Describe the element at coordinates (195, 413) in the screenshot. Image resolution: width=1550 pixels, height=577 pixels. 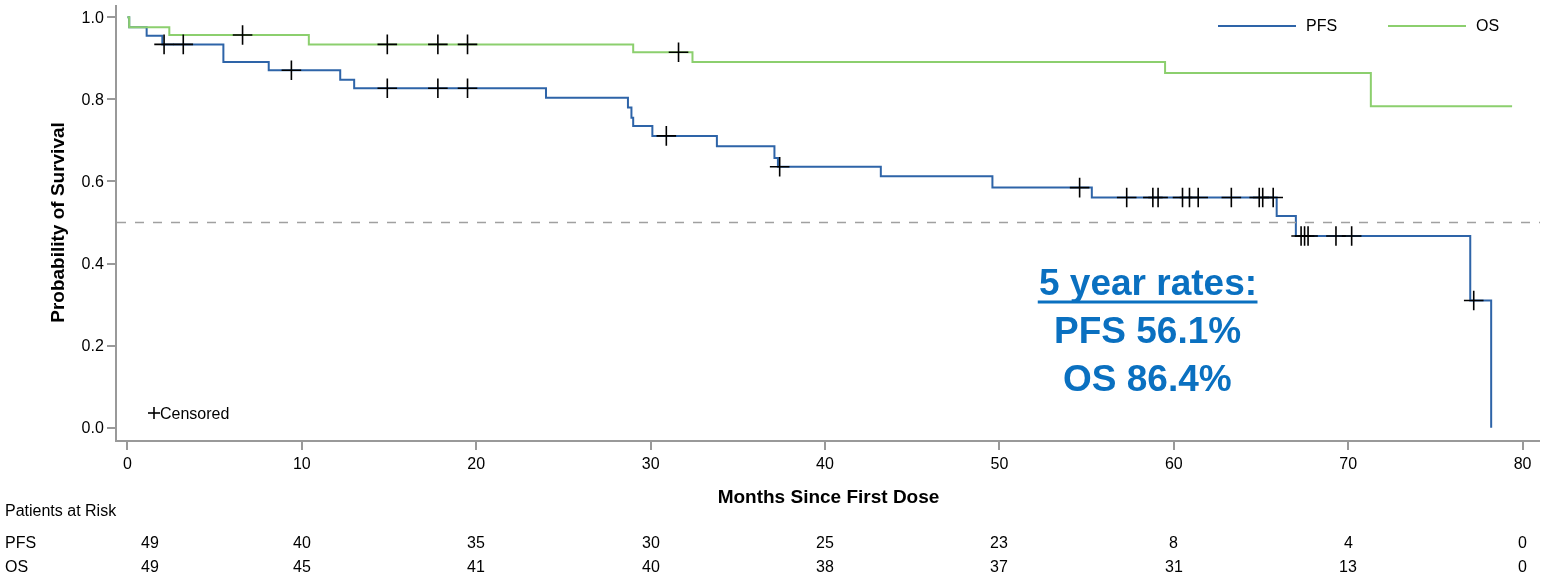
I see `legend-label: Censored` at that location.